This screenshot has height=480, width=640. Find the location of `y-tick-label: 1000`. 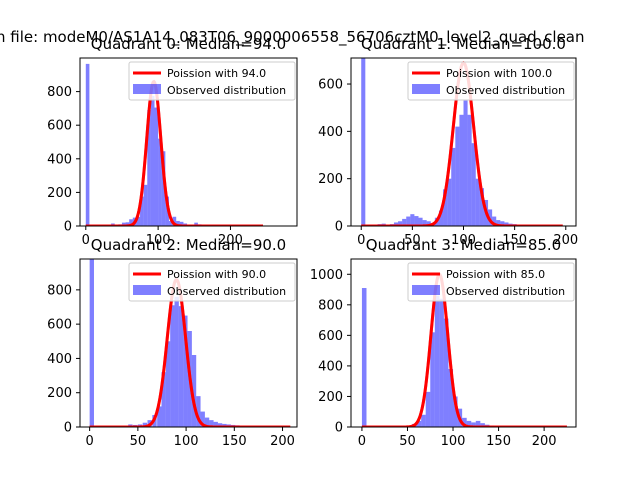

y-tick-label: 1000 is located at coordinates (326, 275).